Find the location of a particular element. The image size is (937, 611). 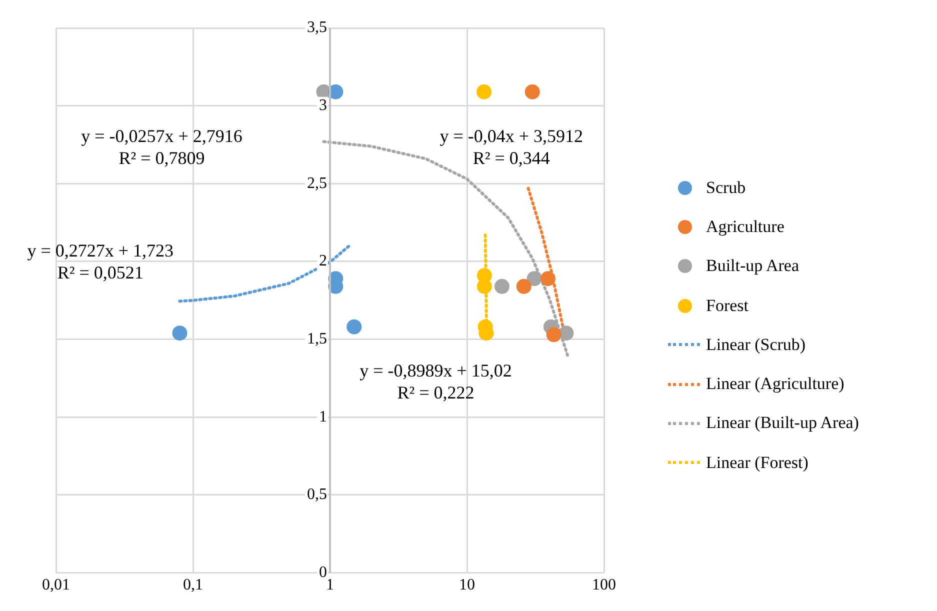

x-tick-label: 0,01 is located at coordinates (56, 585).